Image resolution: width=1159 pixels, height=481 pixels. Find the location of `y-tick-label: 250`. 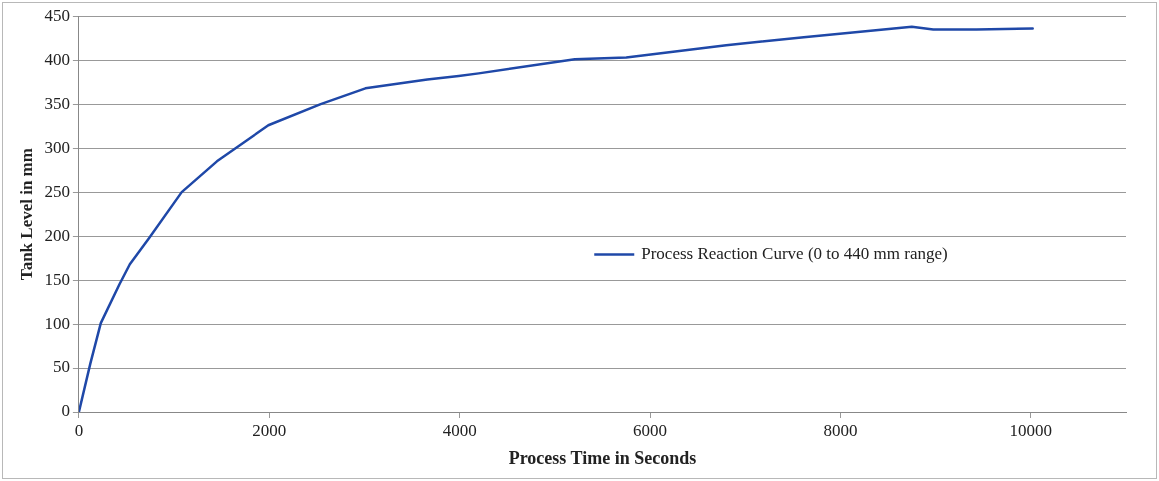

y-tick-label: 250 is located at coordinates (57, 191).